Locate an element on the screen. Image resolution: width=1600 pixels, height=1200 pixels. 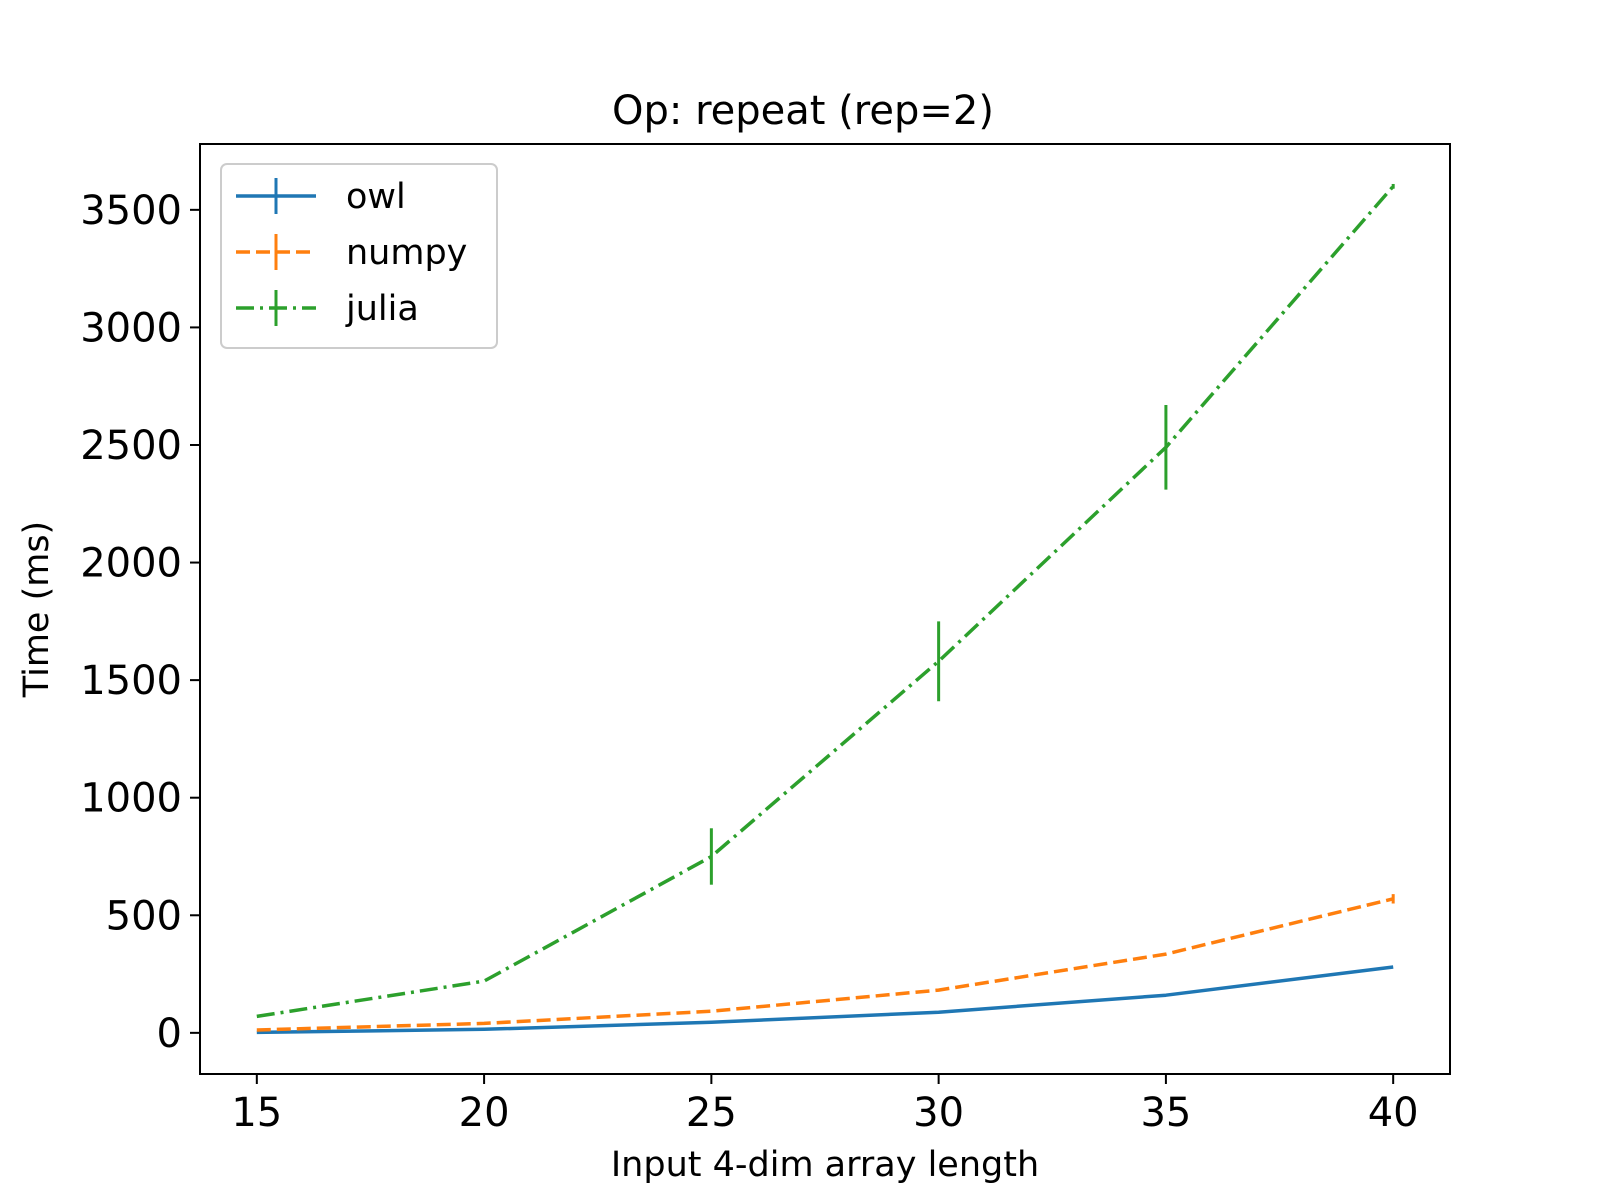
y-tick-label: 0 is located at coordinates (169, 1034).